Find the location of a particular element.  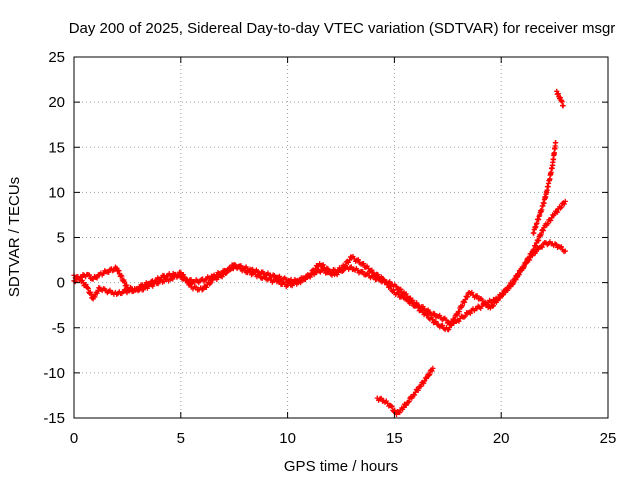

y-tick-label: 0 is located at coordinates (61, 283).